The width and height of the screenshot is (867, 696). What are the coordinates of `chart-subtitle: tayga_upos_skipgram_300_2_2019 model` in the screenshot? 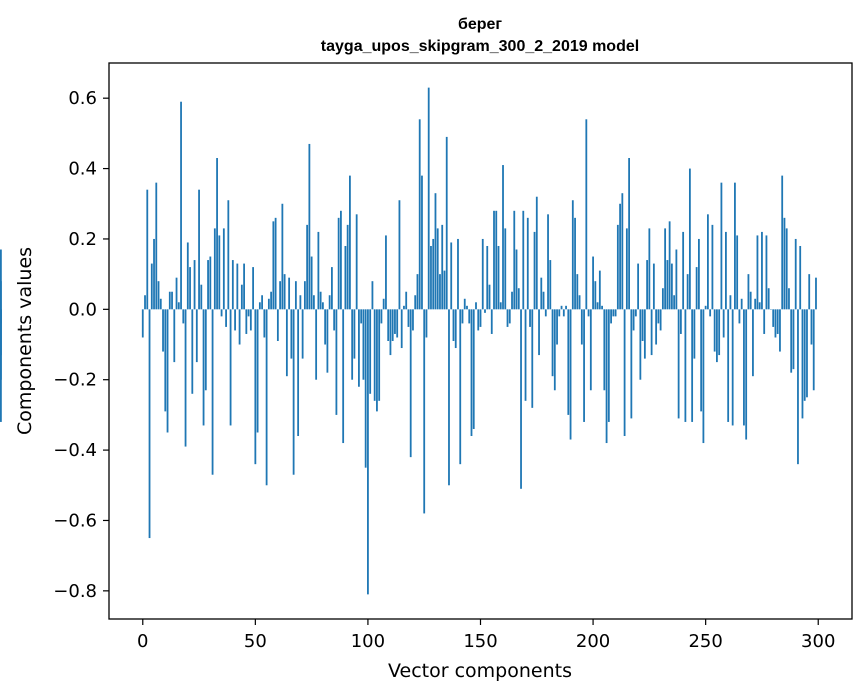 It's located at (480, 46).